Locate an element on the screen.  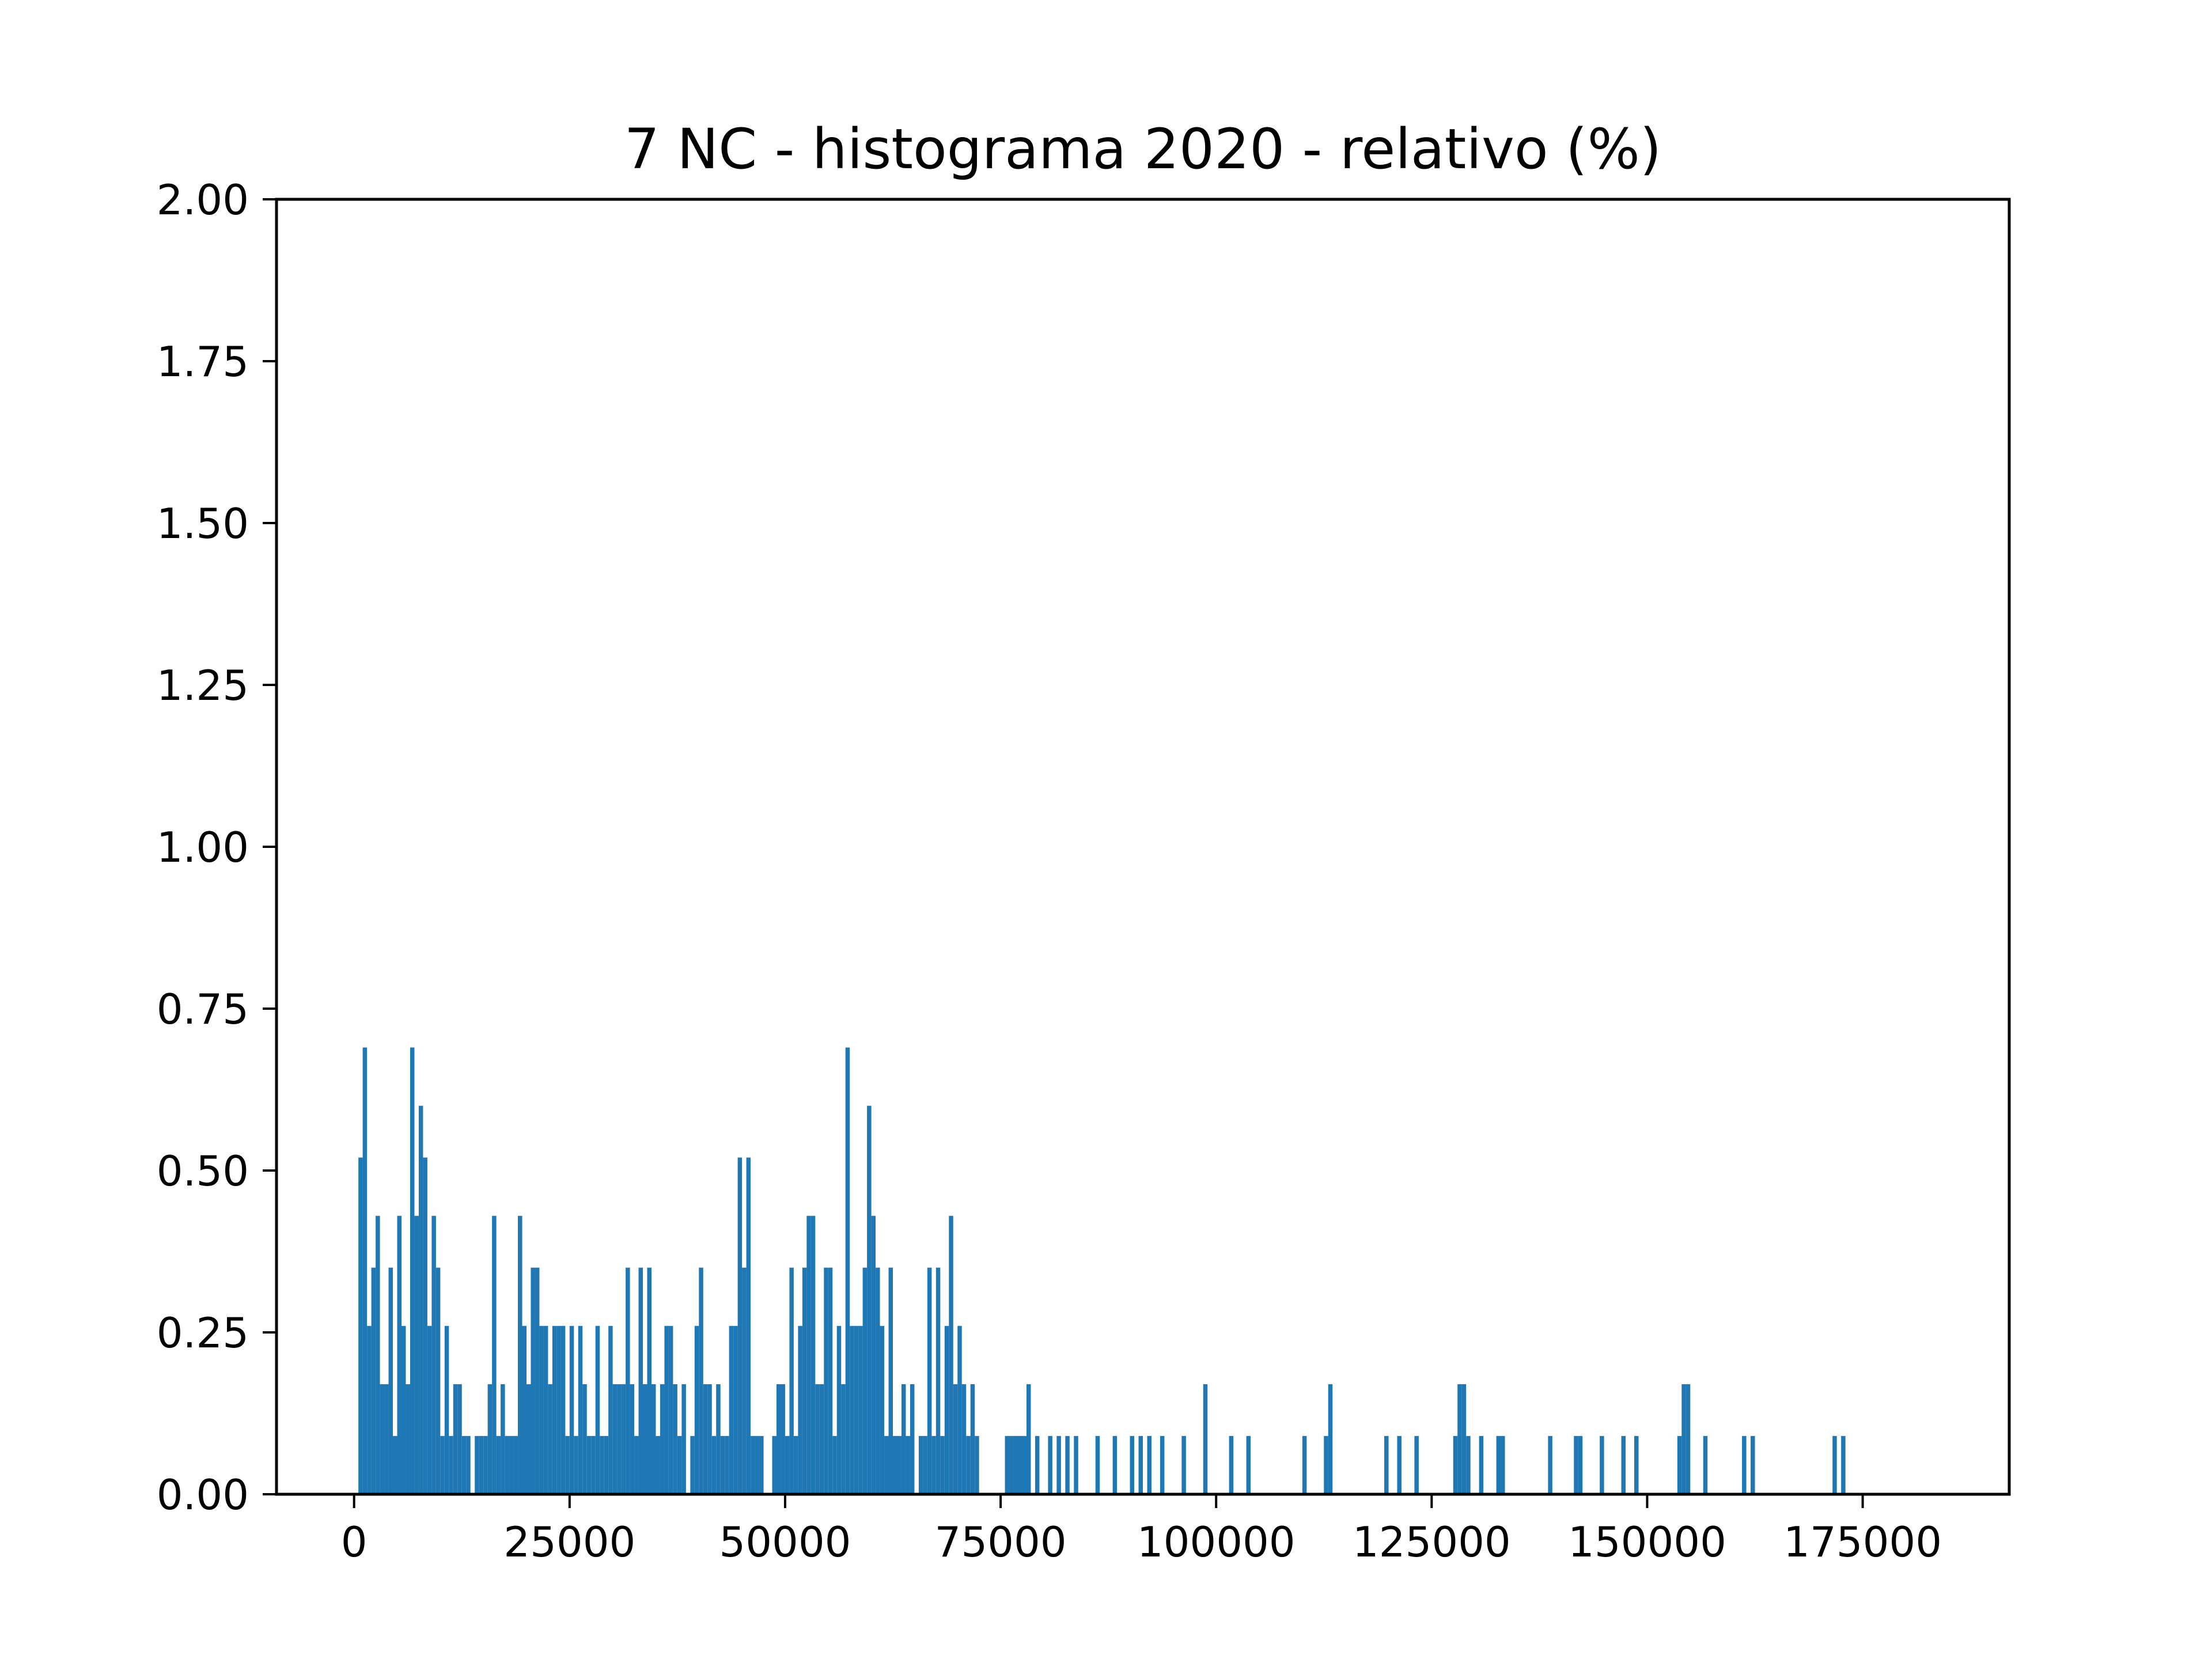
x-tick-label: 125000 is located at coordinates (1432, 1542).